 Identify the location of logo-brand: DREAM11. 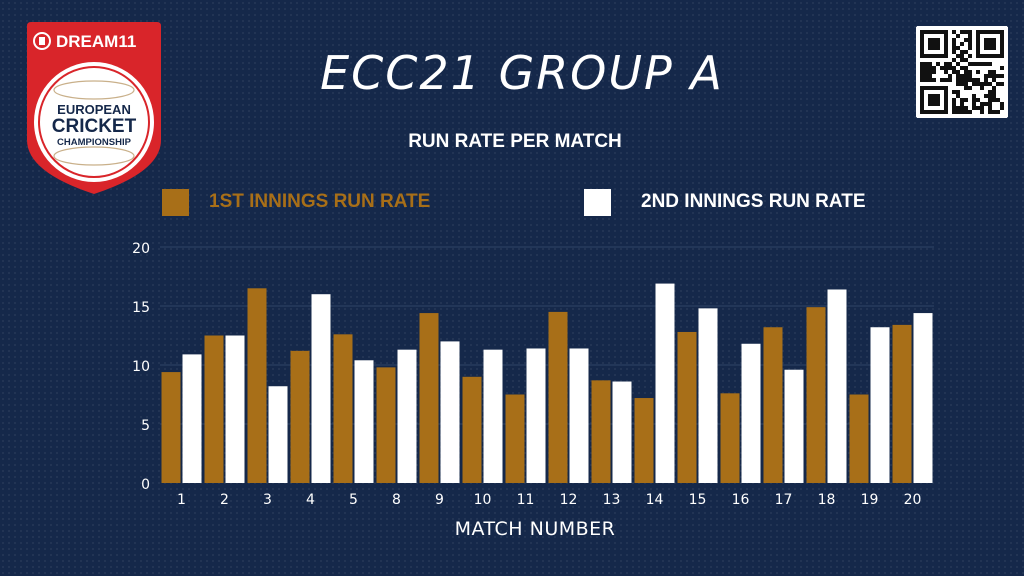
(96, 41).